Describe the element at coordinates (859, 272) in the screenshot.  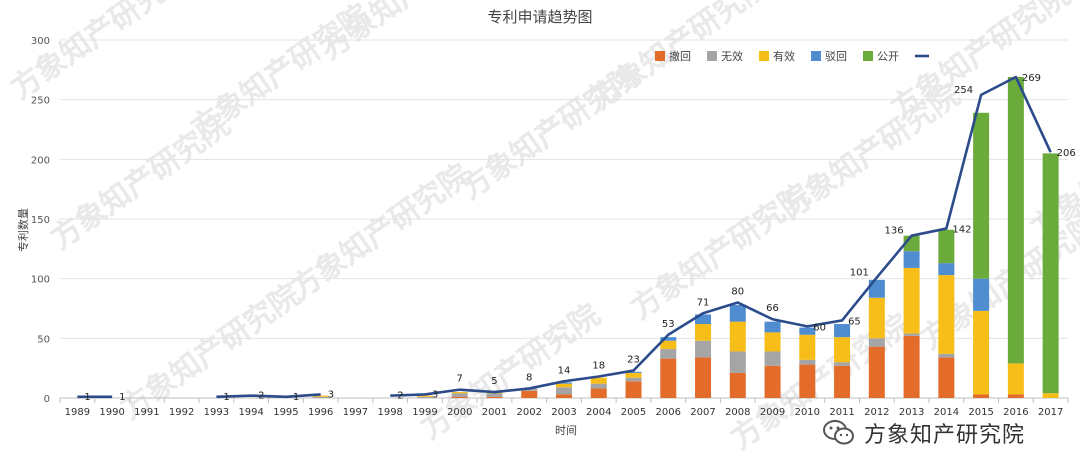
I see `data-label: 101` at that location.